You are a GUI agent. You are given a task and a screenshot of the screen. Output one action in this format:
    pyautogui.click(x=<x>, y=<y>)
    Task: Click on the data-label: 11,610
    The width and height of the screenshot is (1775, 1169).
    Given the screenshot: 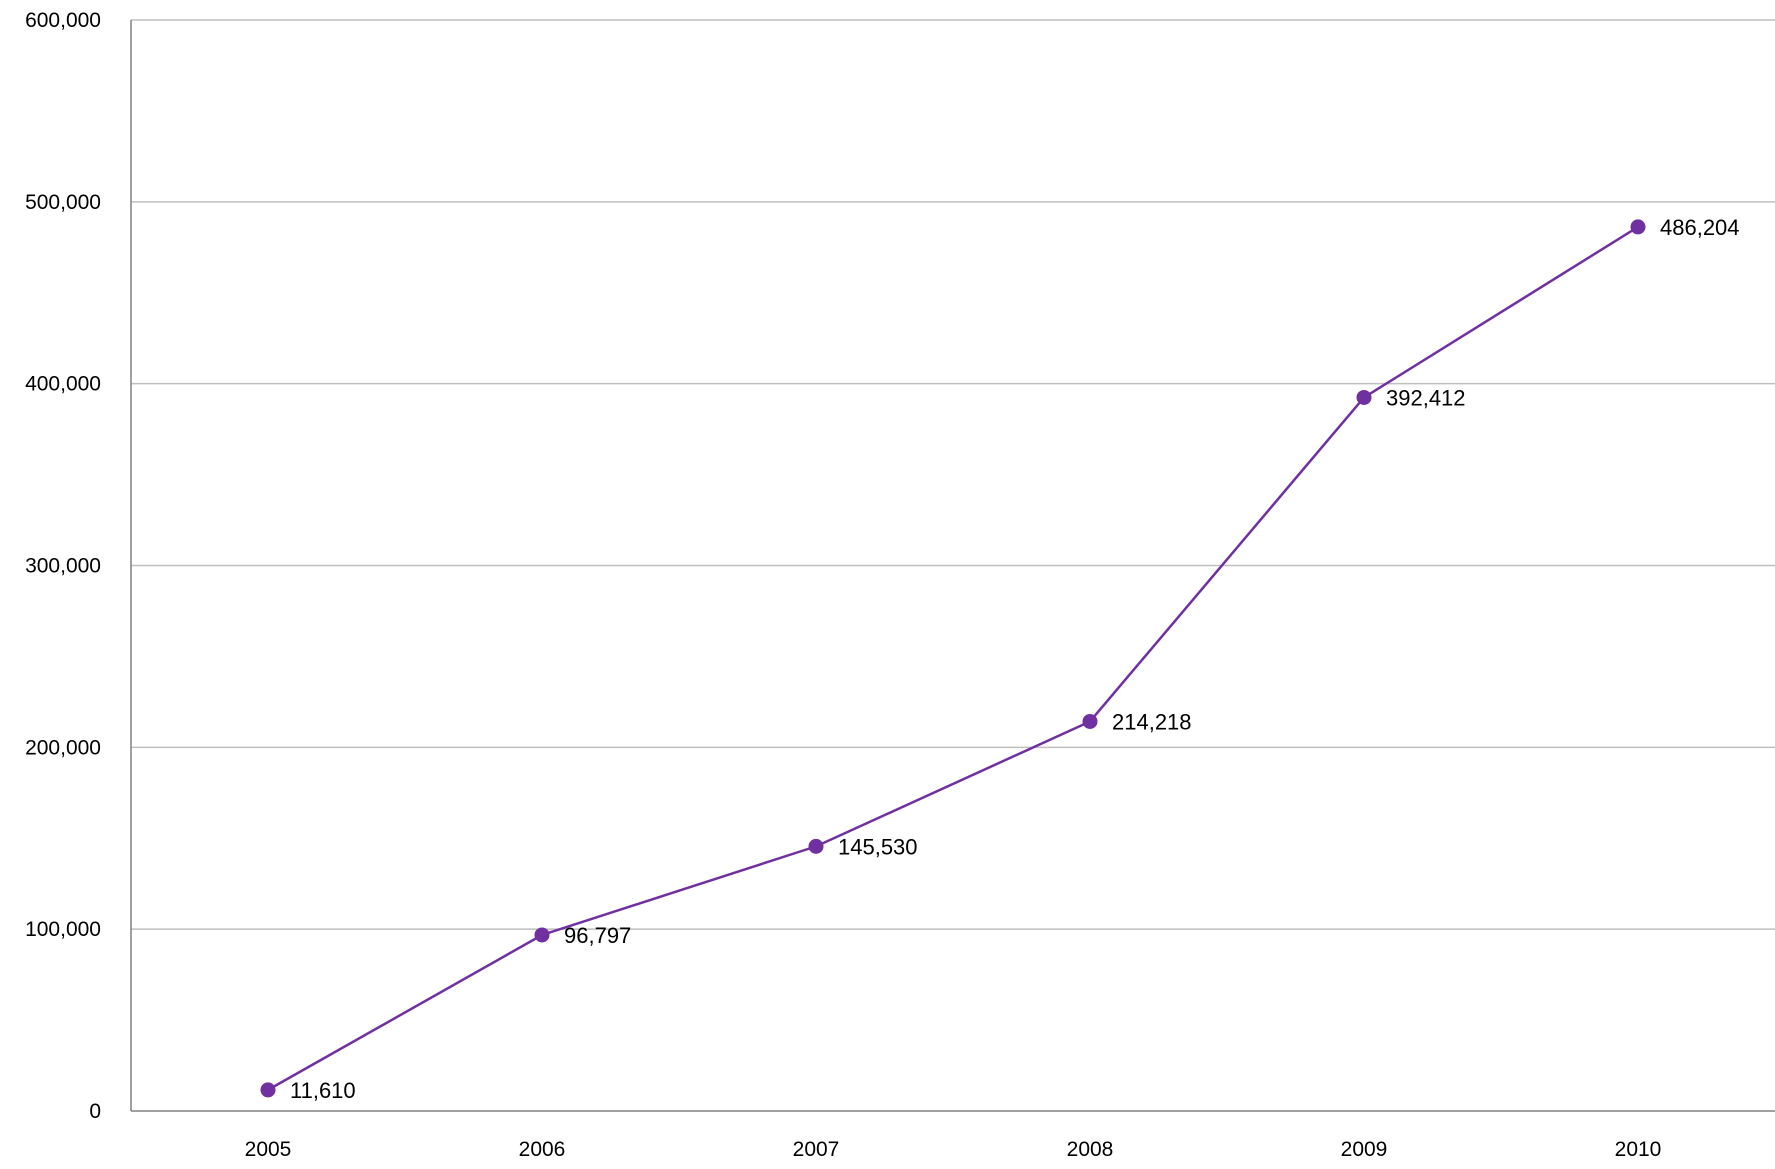 What is the action you would take?
    pyautogui.click(x=323, y=1090)
    